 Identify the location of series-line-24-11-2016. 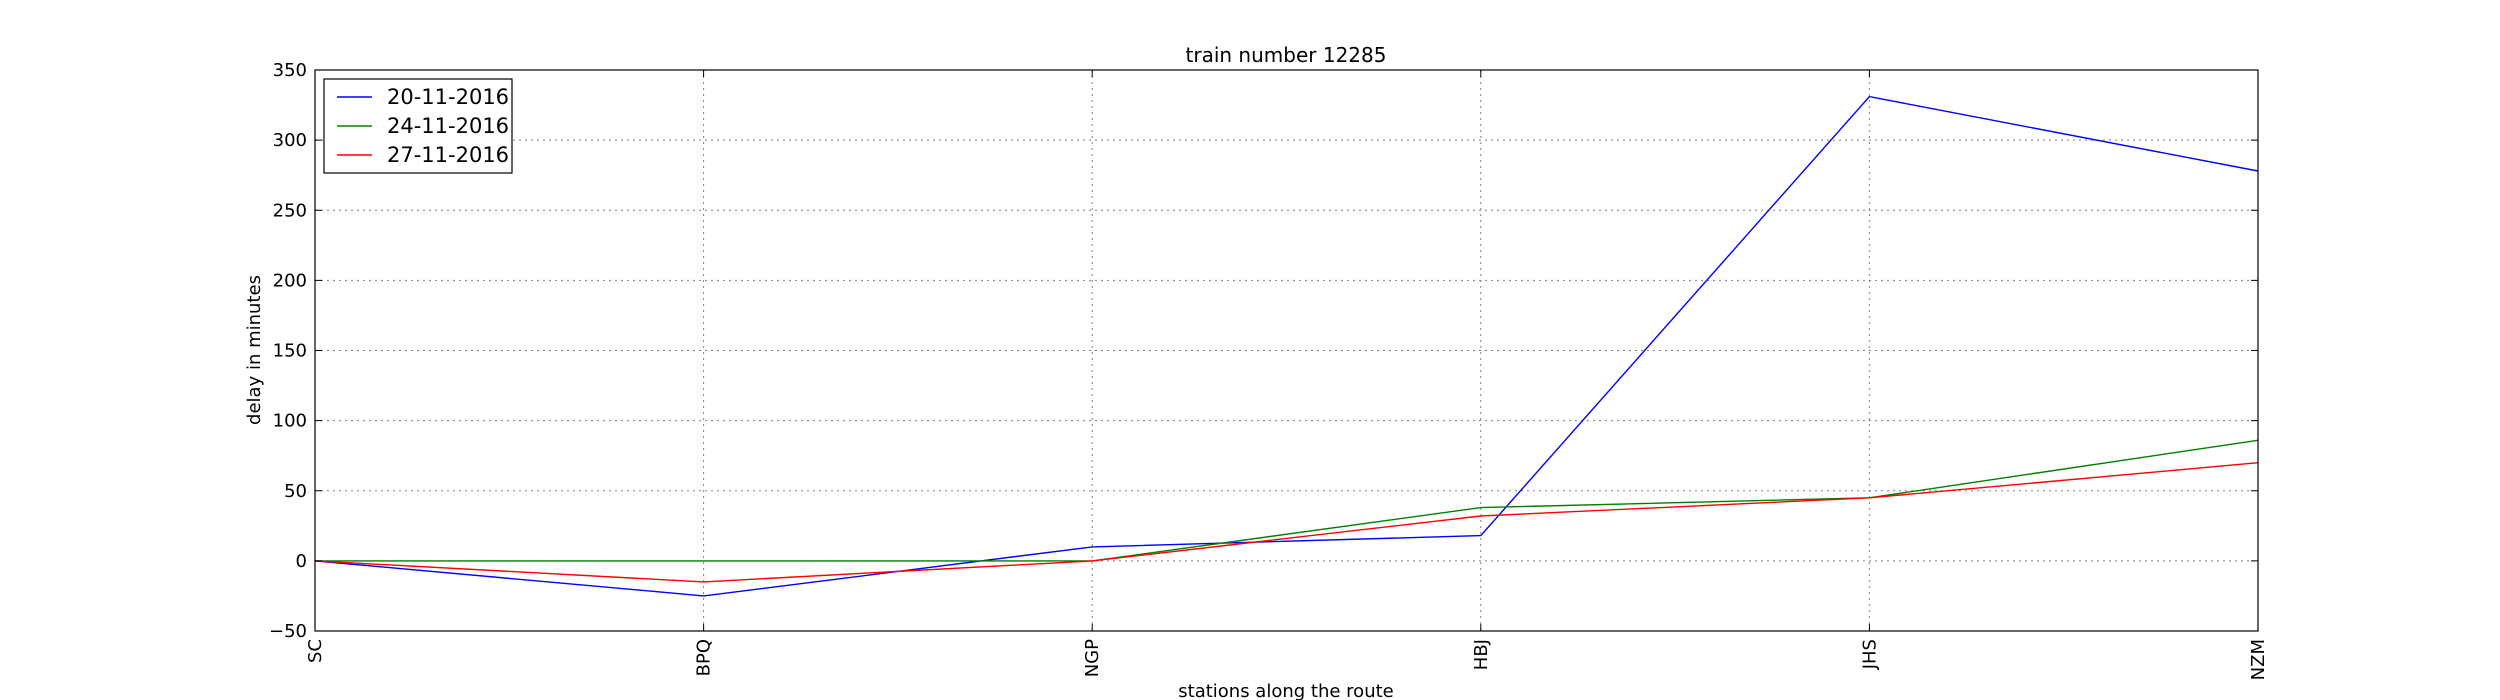
(1287, 500).